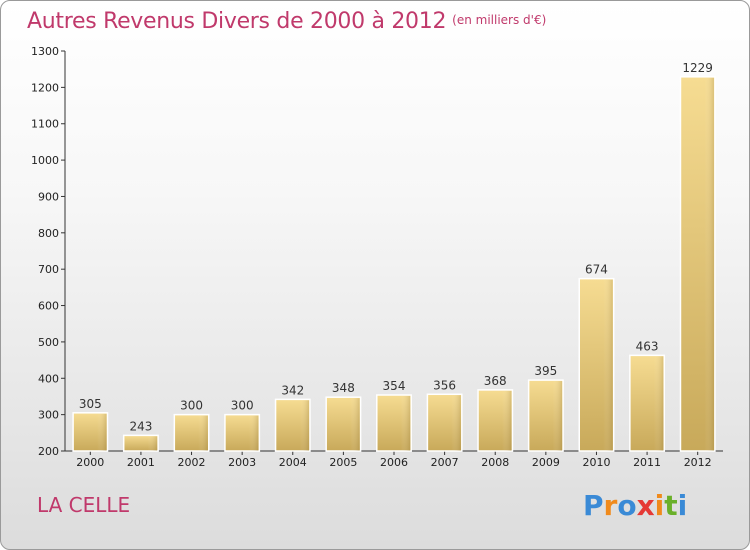 The width and height of the screenshot is (750, 550). Describe the element at coordinates (557, 416) in the screenshot. I see `bar-shade-2009` at that location.